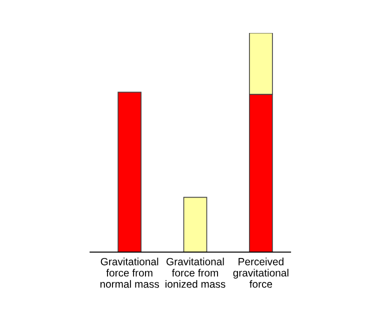 This screenshot has height=330, width=371. What do you see at coordinates (196, 273) in the screenshot?
I see `x-tick-label: Gravitational force from ionized mass` at bounding box center [196, 273].